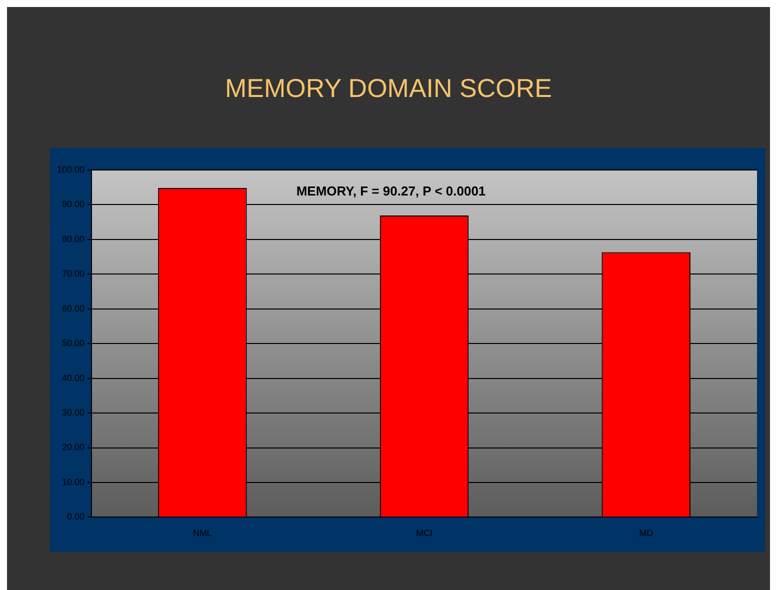 The height and width of the screenshot is (590, 776). What do you see at coordinates (73, 204) in the screenshot?
I see `y-tick-label: 90.00` at bounding box center [73, 204].